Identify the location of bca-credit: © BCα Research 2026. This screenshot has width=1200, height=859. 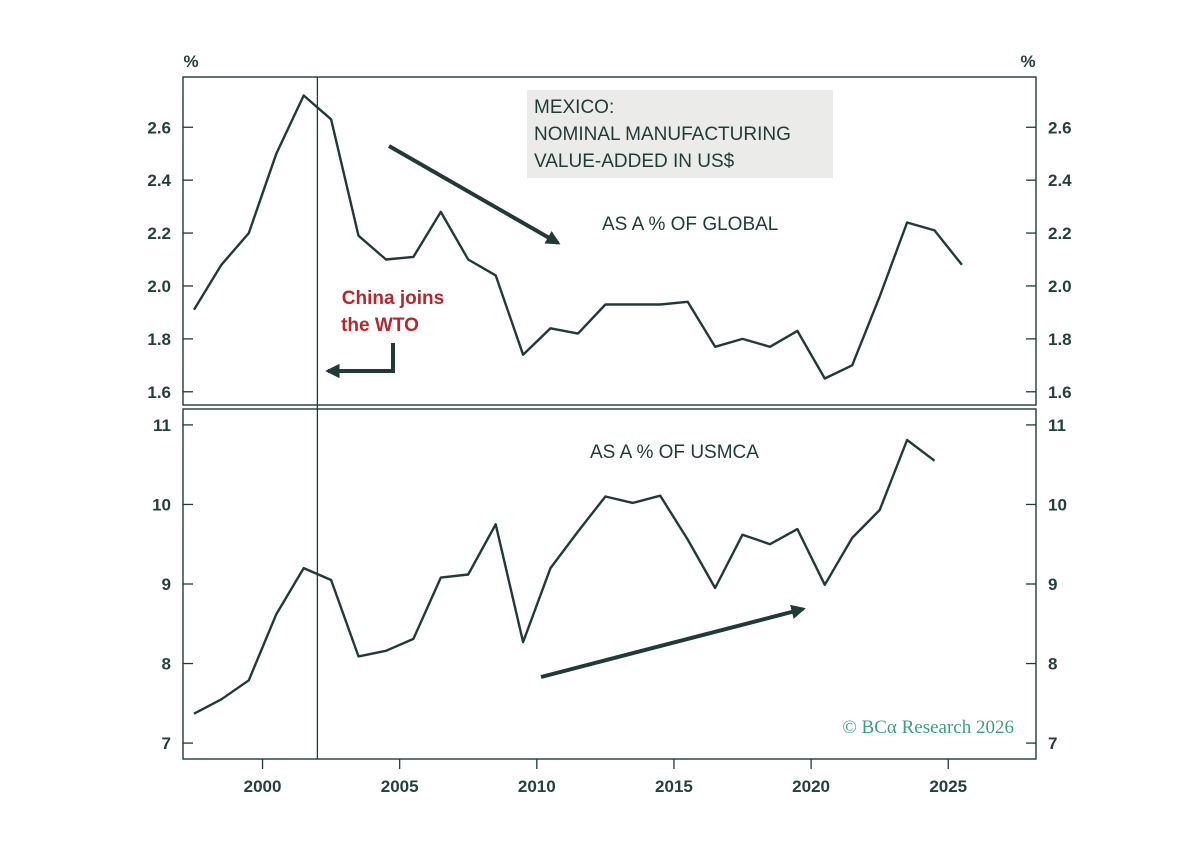
(928, 727).